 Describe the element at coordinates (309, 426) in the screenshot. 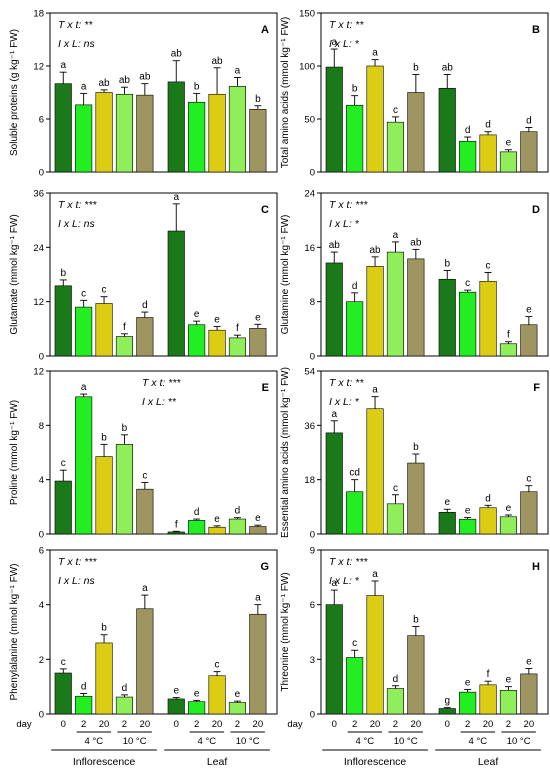

I see `y-tick-label: 36` at that location.